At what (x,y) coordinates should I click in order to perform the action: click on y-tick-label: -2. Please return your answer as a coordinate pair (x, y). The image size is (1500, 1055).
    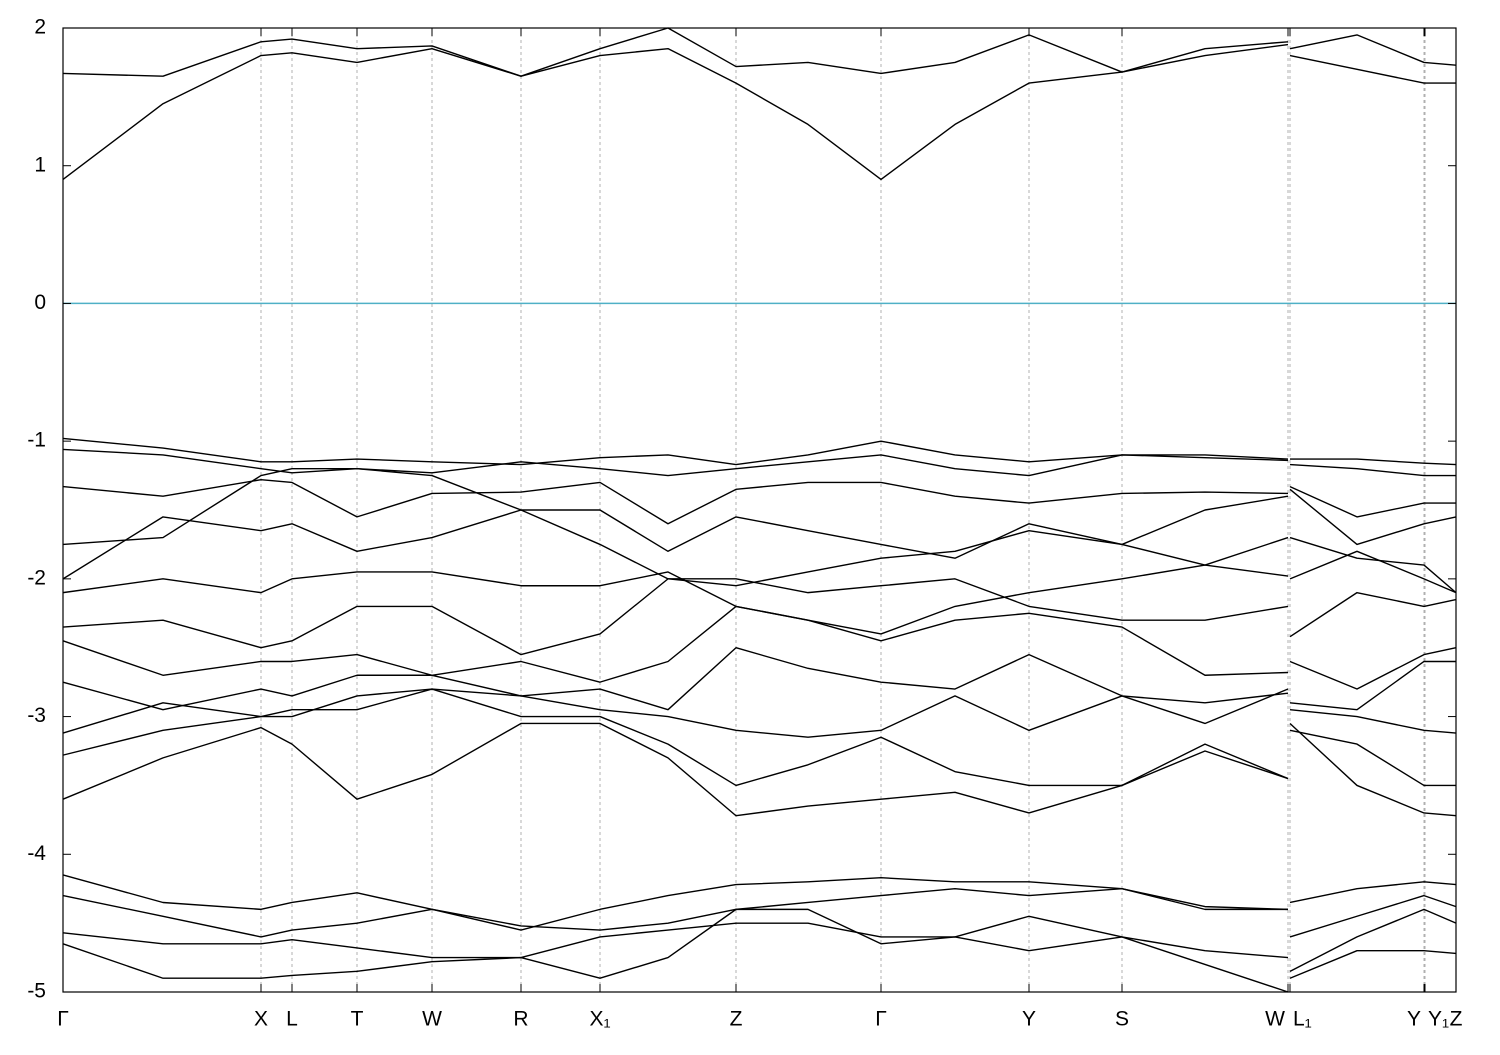
    Looking at the image, I should click on (36, 577).